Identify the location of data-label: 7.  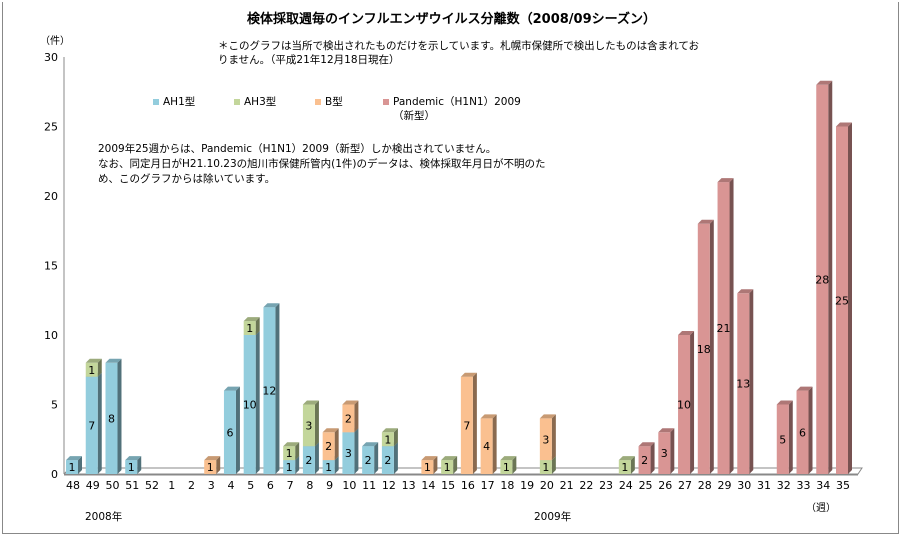
(466, 425).